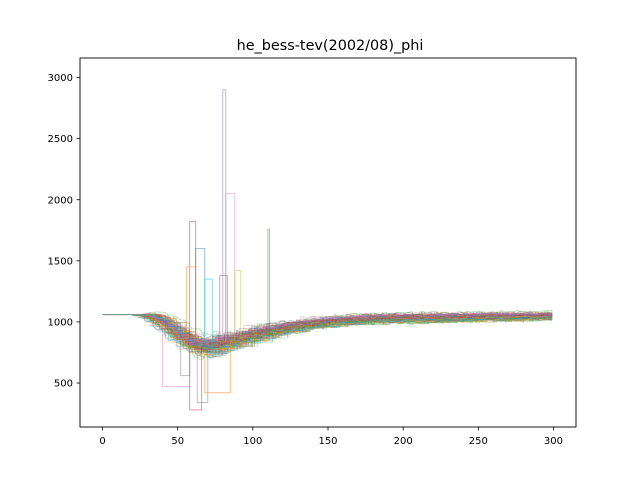 The width and height of the screenshot is (640, 480). What do you see at coordinates (102, 441) in the screenshot?
I see `x-tick-label: 0` at bounding box center [102, 441].